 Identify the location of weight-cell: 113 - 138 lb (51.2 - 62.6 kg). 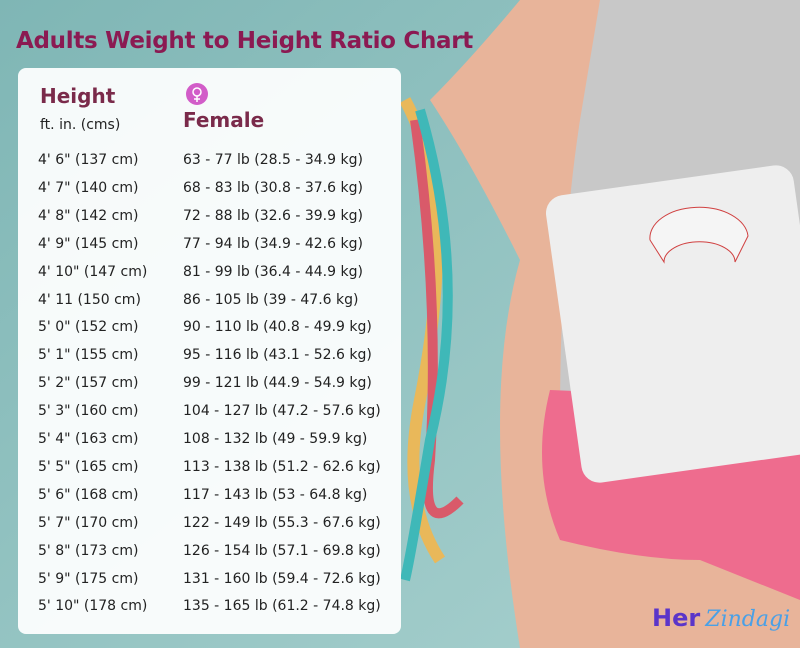
(282, 466).